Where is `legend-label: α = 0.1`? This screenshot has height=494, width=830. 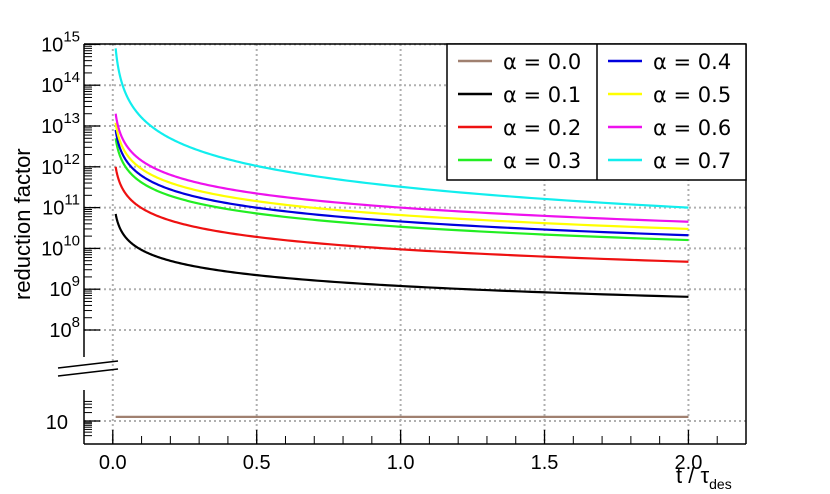 legend-label: α = 0.1 is located at coordinates (542, 95).